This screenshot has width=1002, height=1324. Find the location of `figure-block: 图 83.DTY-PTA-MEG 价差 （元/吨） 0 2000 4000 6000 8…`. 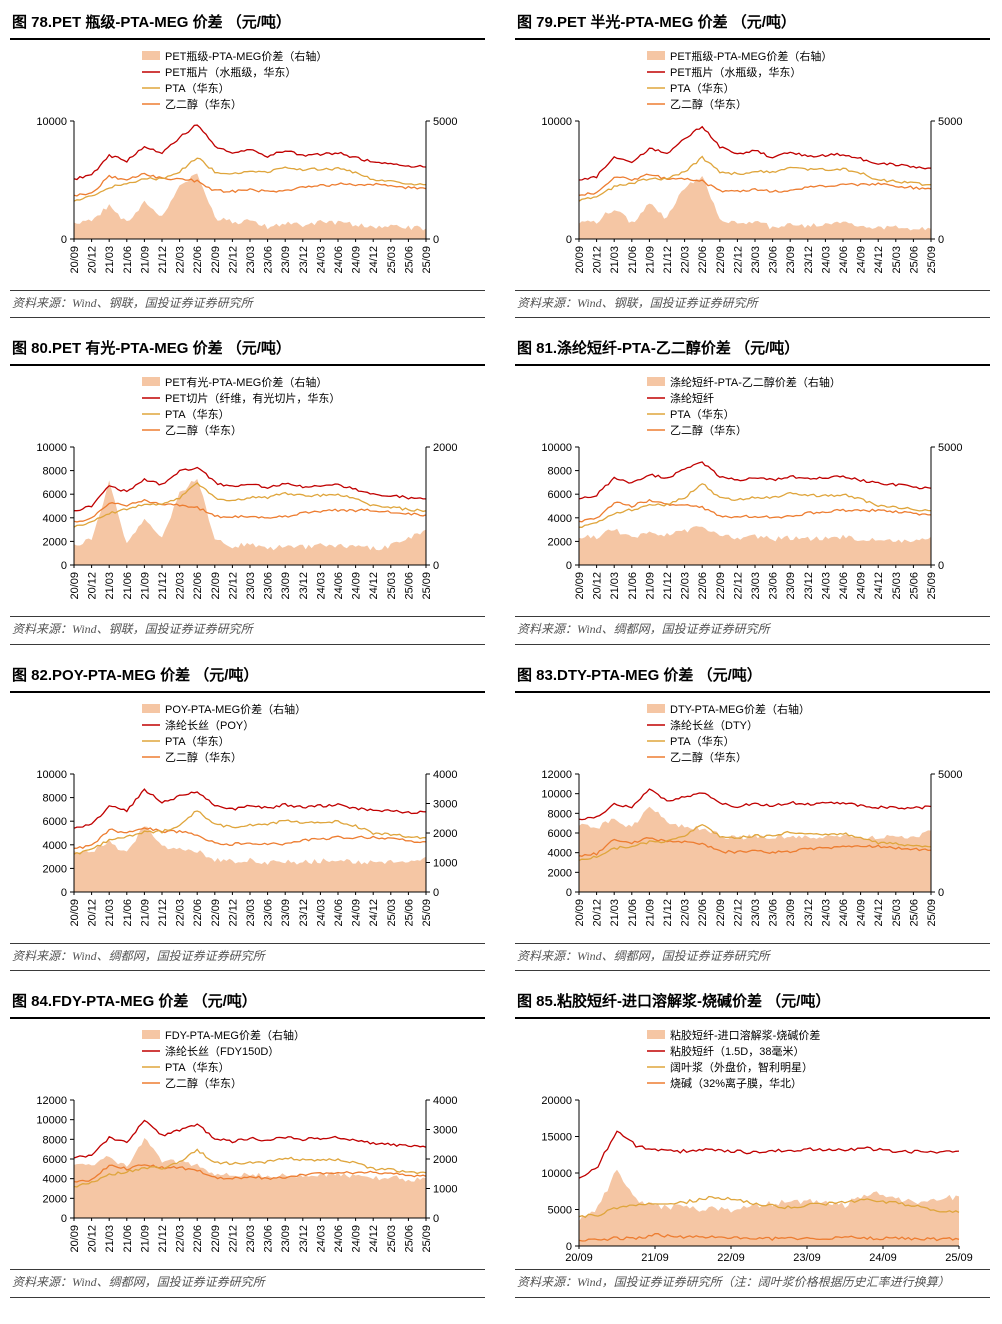

figure-block: 图 83.DTY-PTA-MEG 价差 （元/吨） 0 2000 4000 6000 8… is located at coordinates (752, 816).